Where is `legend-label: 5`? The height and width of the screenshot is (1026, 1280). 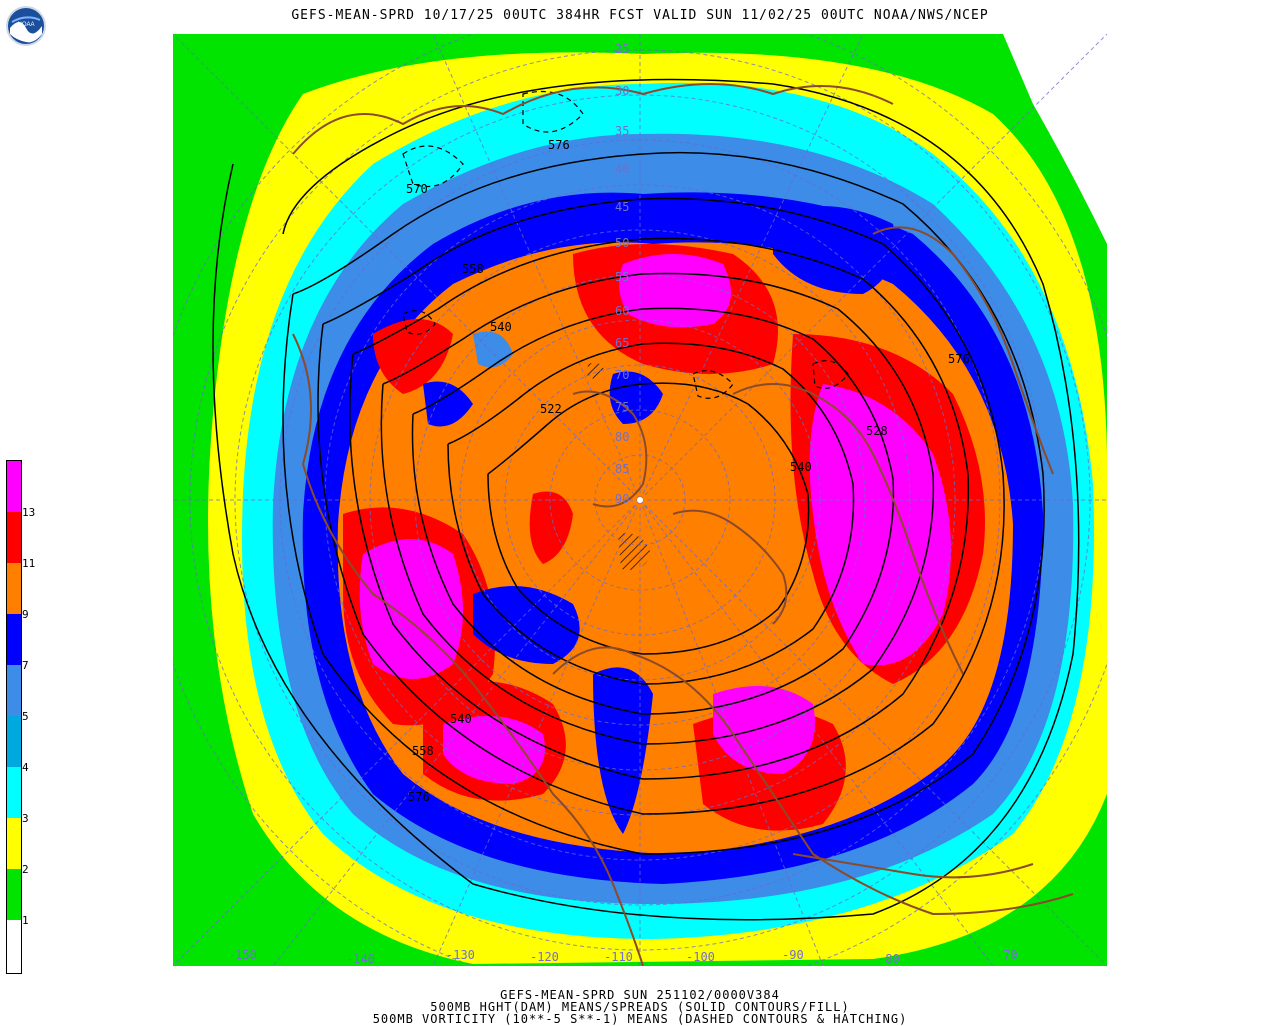 legend-label: 5 is located at coordinates (25, 716).